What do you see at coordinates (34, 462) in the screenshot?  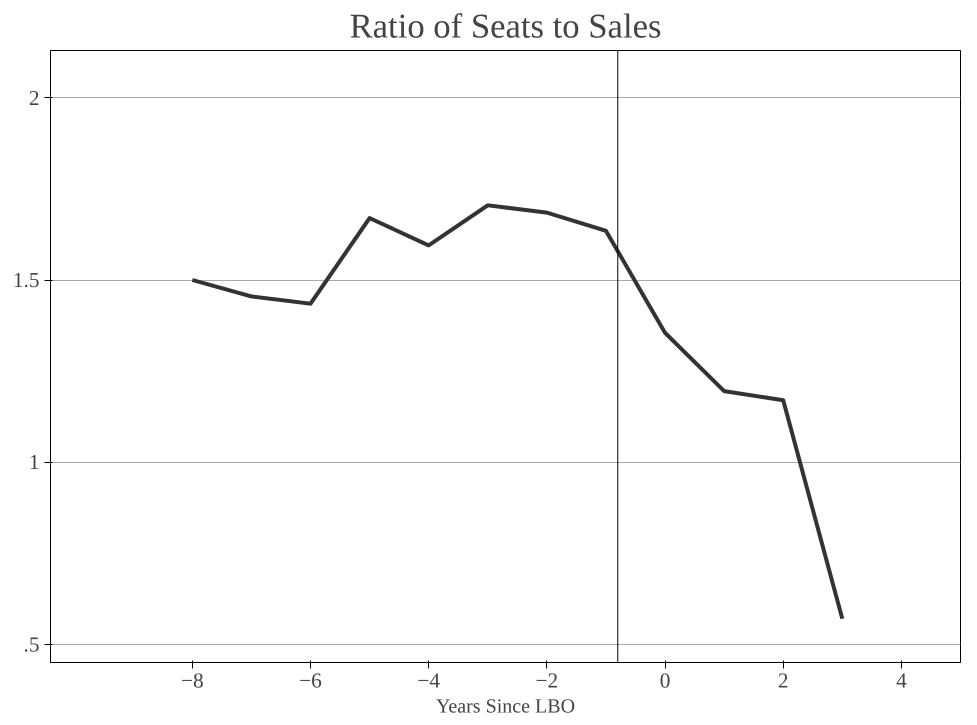 I see `y-tick-label: 1` at bounding box center [34, 462].